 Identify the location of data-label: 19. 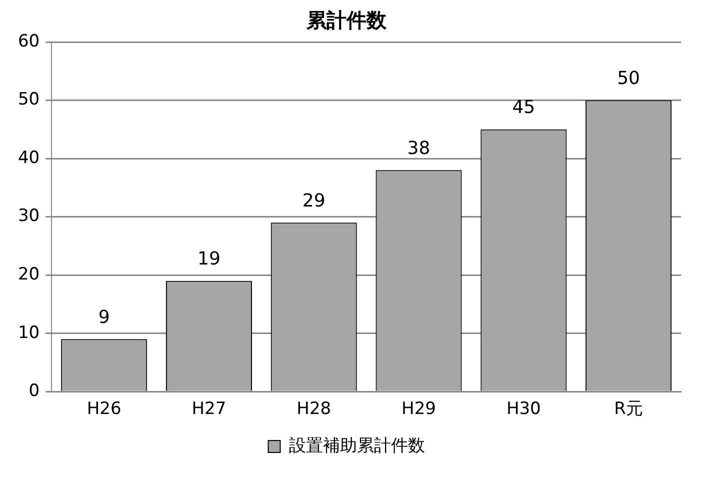
(209, 259).